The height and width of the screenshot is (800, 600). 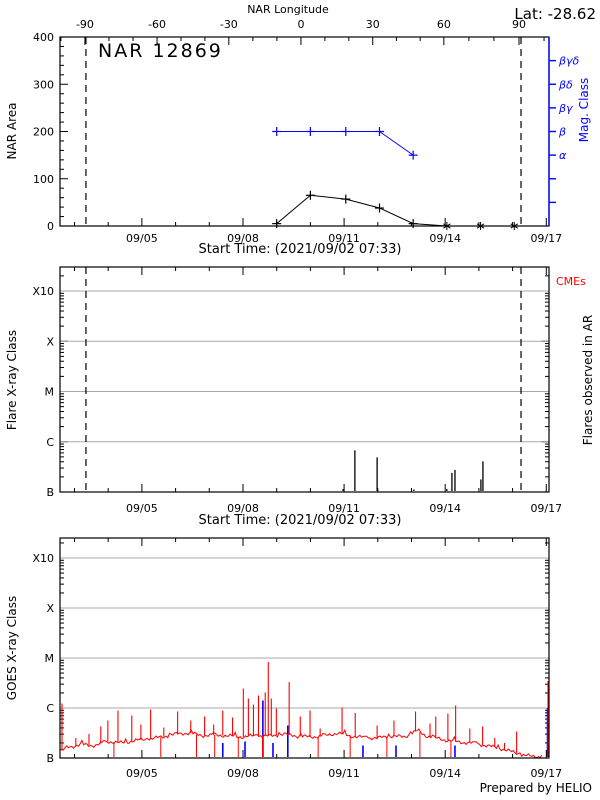 I want to click on credit-label: Prepared by HELIO, so click(x=536, y=788).